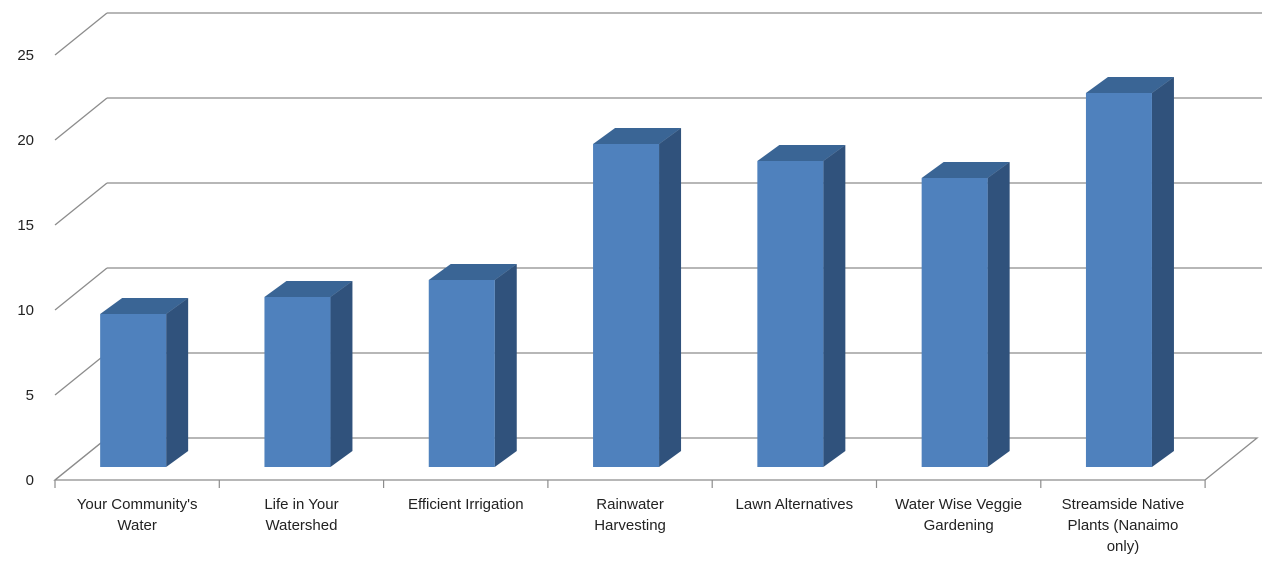  What do you see at coordinates (25, 225) in the screenshot?
I see `y-tick-label: 15` at bounding box center [25, 225].